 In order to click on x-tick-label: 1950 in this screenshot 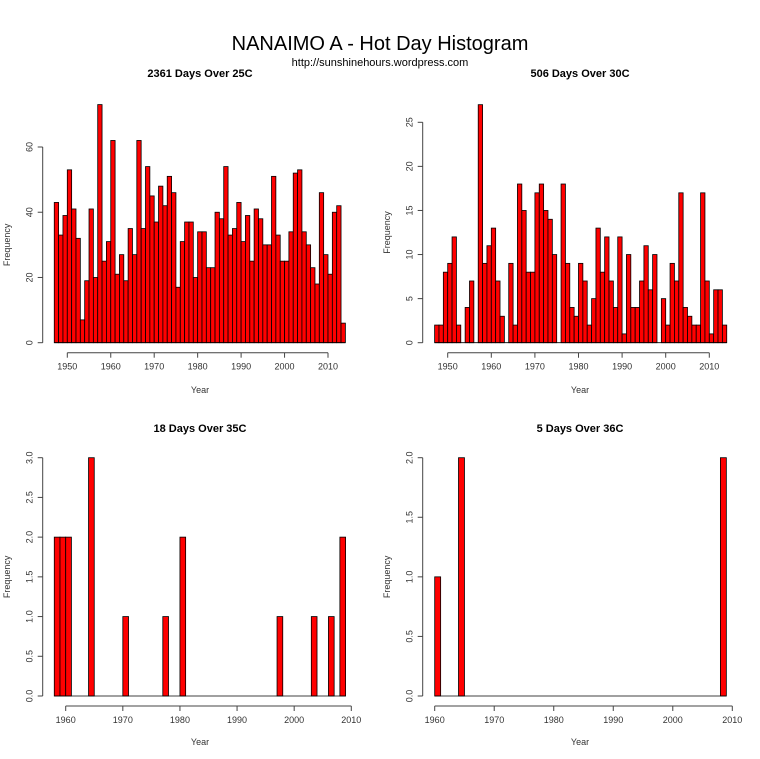, I will do `click(448, 367)`.